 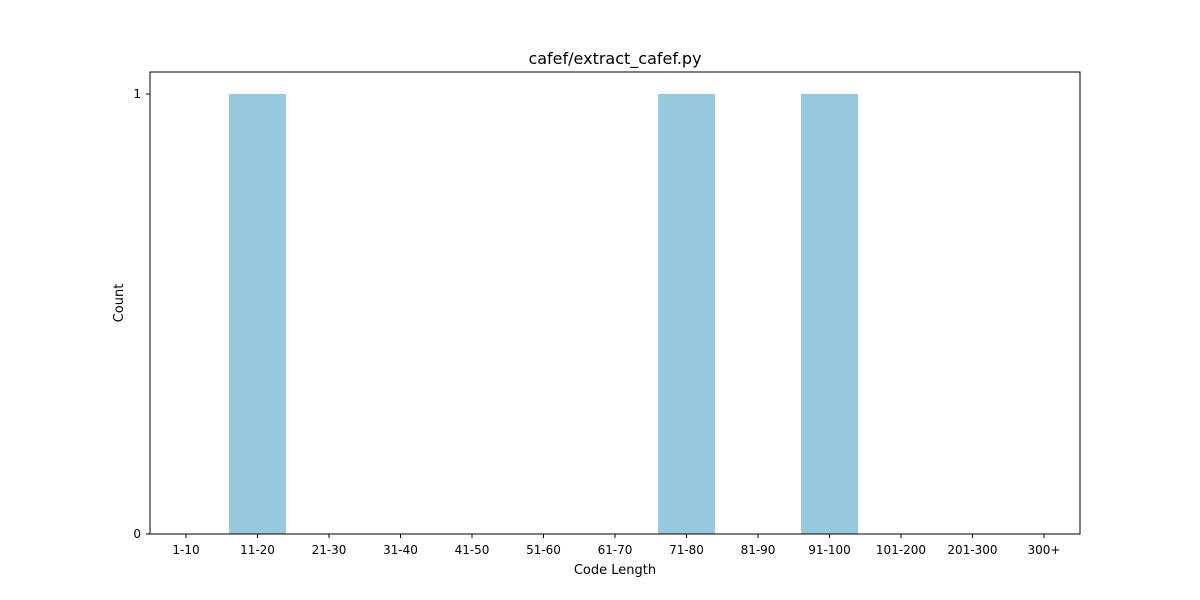 What do you see at coordinates (329, 550) in the screenshot?
I see `x-tick-label: 21-30` at bounding box center [329, 550].